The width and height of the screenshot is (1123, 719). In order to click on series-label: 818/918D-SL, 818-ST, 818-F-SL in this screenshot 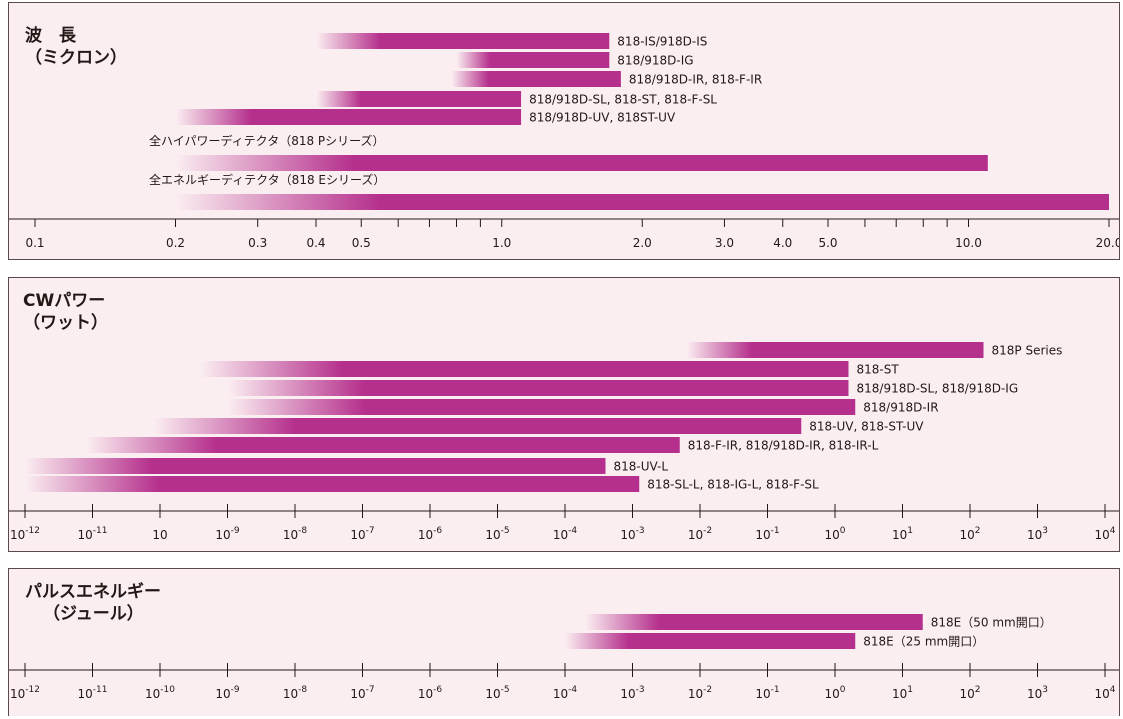, I will do `click(623, 100)`.